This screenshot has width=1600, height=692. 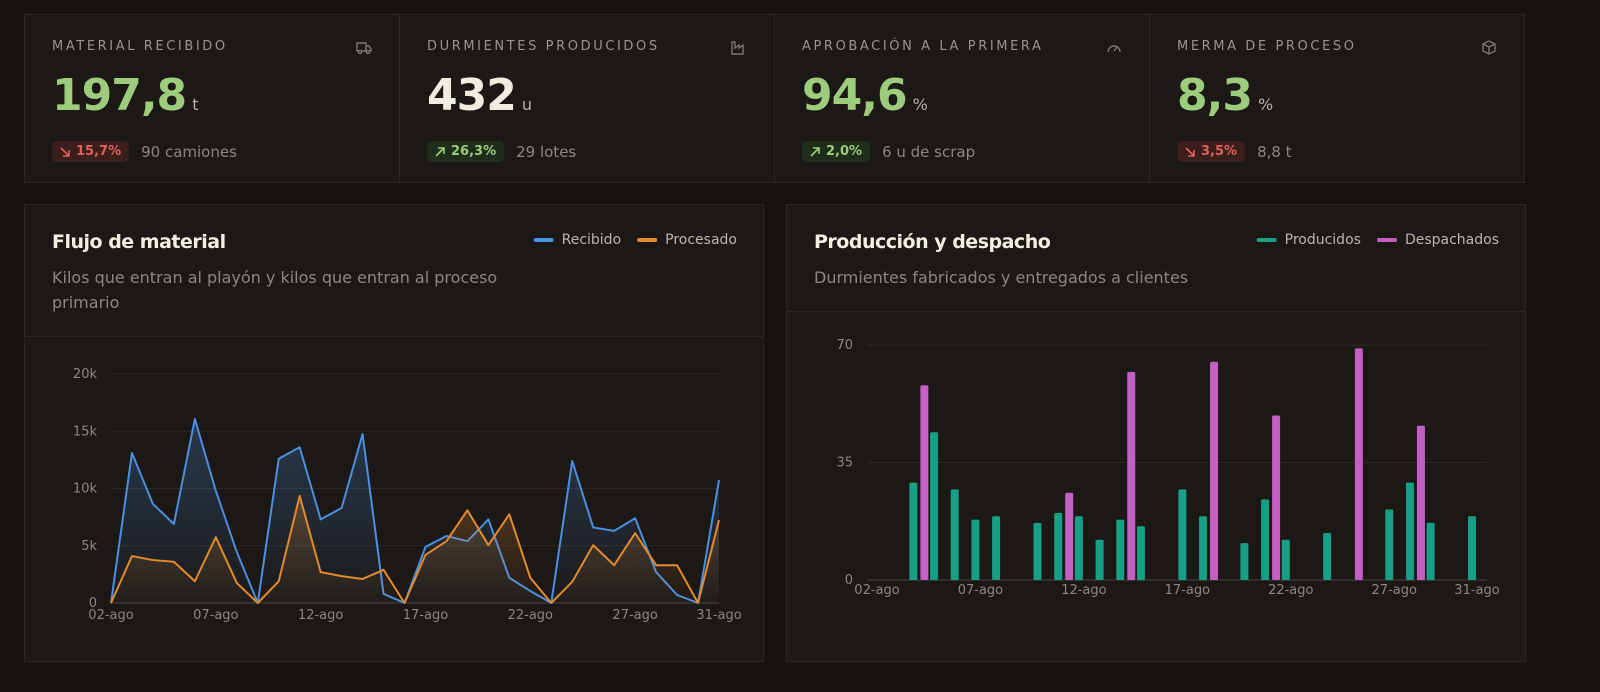 I want to click on chart-title: Producción y despacho, so click(x=932, y=242).